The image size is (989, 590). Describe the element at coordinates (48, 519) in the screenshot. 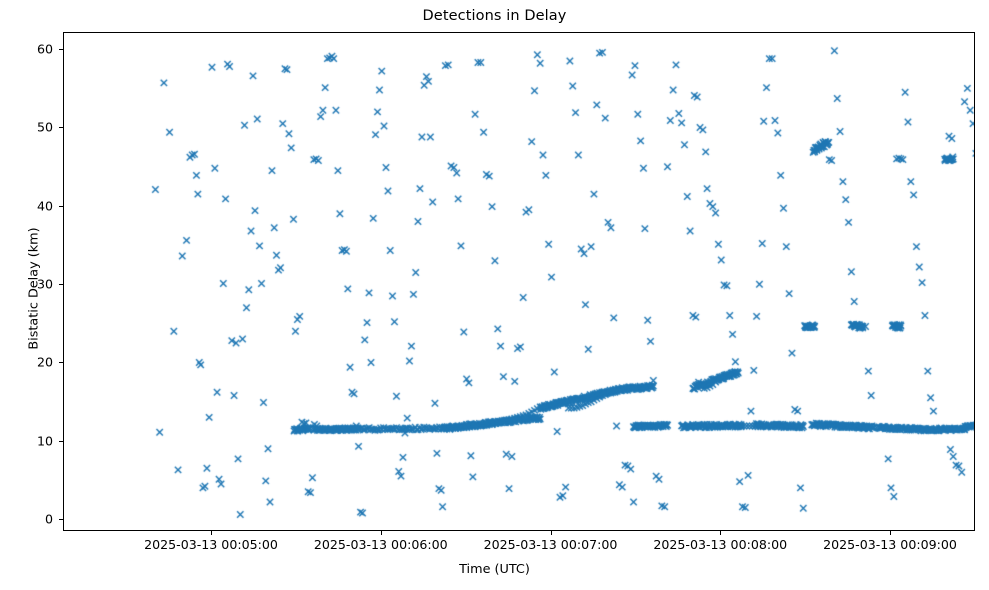

I see `y-tick-label: 0` at that location.